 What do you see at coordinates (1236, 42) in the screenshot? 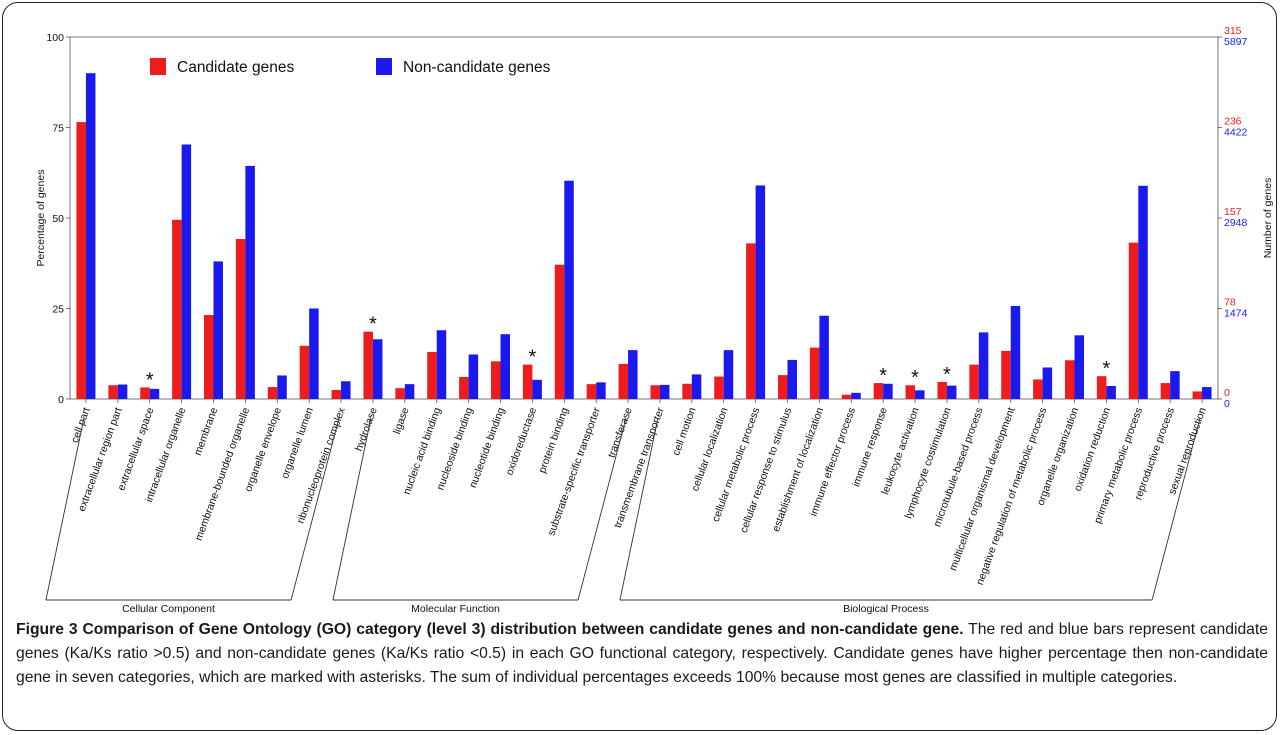
I see `right-tick-label-noncandidate: 5897` at bounding box center [1236, 42].